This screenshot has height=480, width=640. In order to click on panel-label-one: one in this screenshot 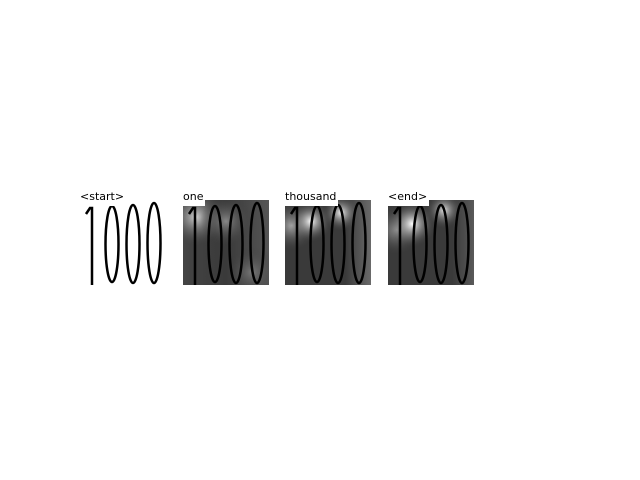, I will do `click(193, 198)`.